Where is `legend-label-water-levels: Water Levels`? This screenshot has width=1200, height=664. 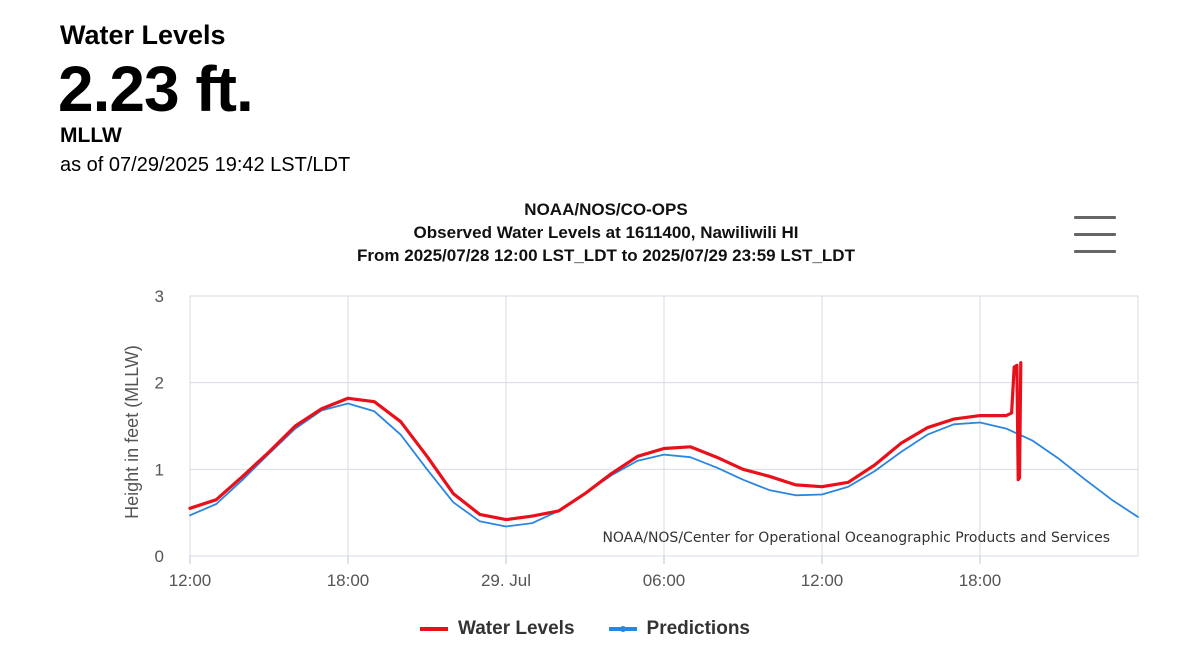 legend-label-water-levels: Water Levels is located at coordinates (516, 628).